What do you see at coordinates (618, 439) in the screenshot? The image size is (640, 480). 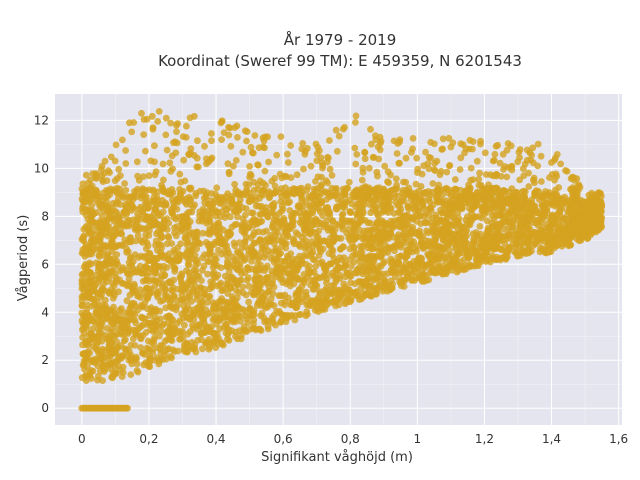 I see `x-tick-label: 1,6` at bounding box center [618, 439].